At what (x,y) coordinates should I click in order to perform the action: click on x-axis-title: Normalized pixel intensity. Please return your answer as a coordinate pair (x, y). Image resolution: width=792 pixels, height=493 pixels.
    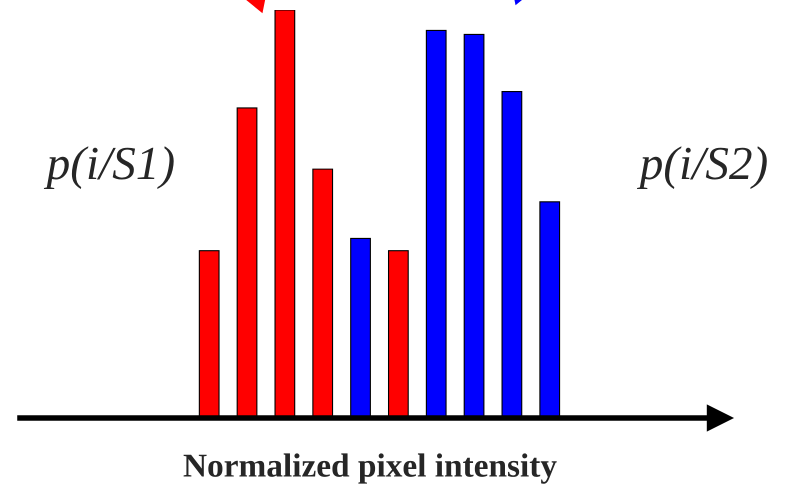
    Looking at the image, I should click on (370, 468).